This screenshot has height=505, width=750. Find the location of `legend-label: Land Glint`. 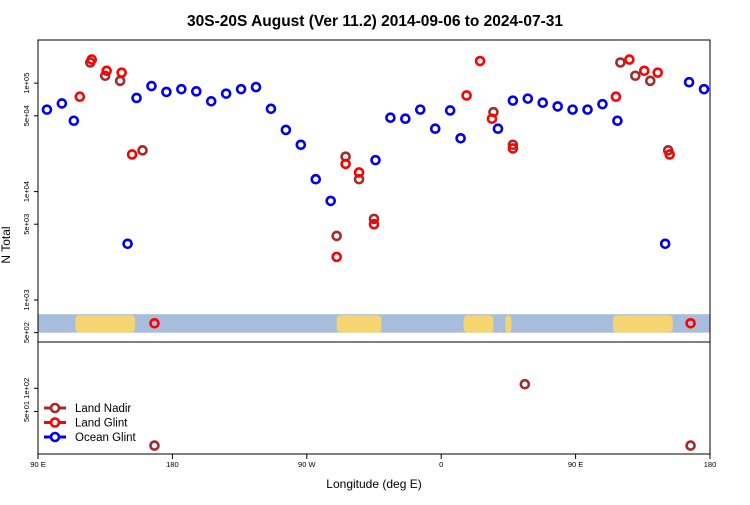

legend-label: Land Glint is located at coordinates (101, 424).